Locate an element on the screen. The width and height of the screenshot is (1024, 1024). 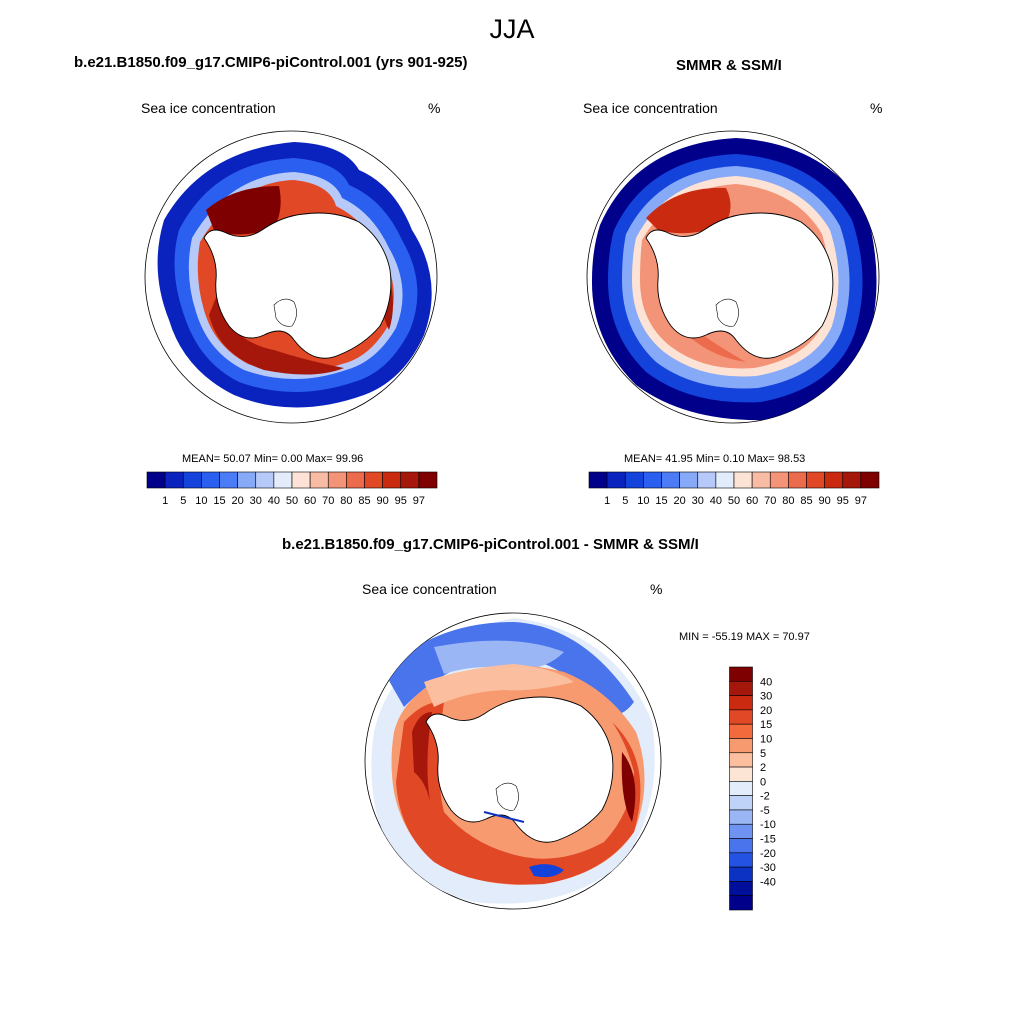
colorbar-diff-tick-label: -30 is located at coordinates (768, 868).